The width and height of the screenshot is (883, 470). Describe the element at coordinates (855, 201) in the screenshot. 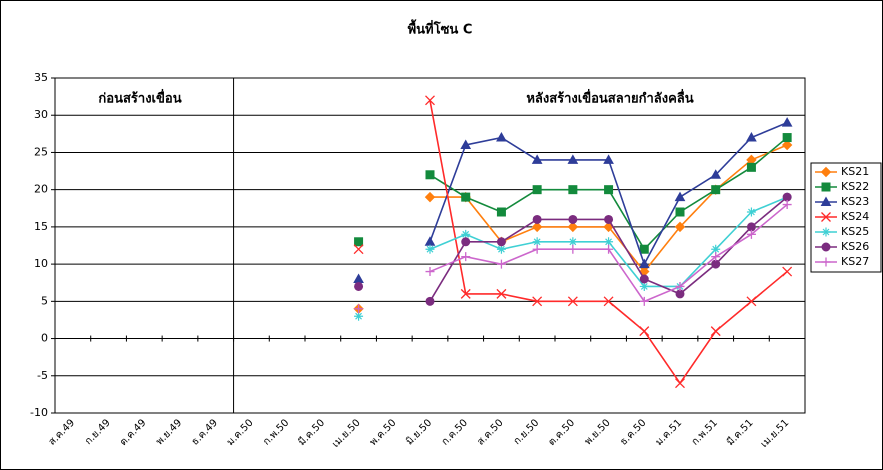

I see `legend-label: KS23` at that location.